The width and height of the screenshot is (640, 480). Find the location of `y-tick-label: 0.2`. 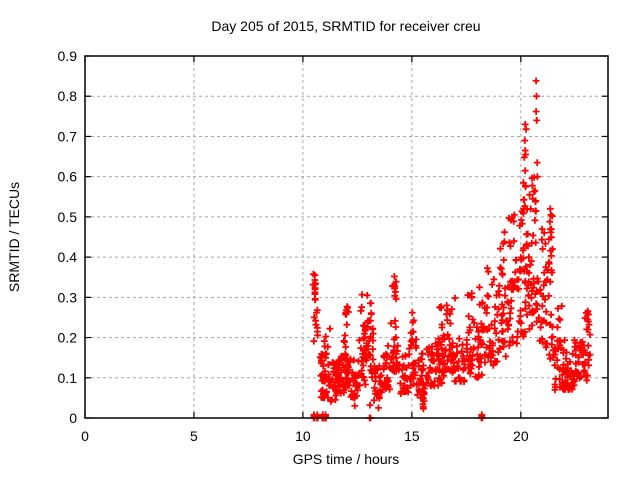

y-tick-label: 0.2 is located at coordinates (68, 338).